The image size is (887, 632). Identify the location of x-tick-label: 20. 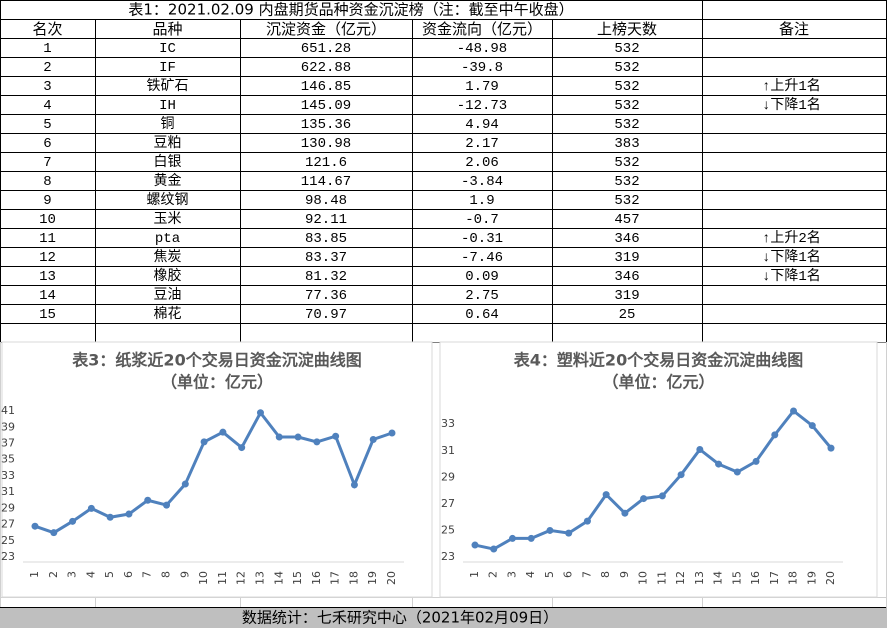
(830, 578).